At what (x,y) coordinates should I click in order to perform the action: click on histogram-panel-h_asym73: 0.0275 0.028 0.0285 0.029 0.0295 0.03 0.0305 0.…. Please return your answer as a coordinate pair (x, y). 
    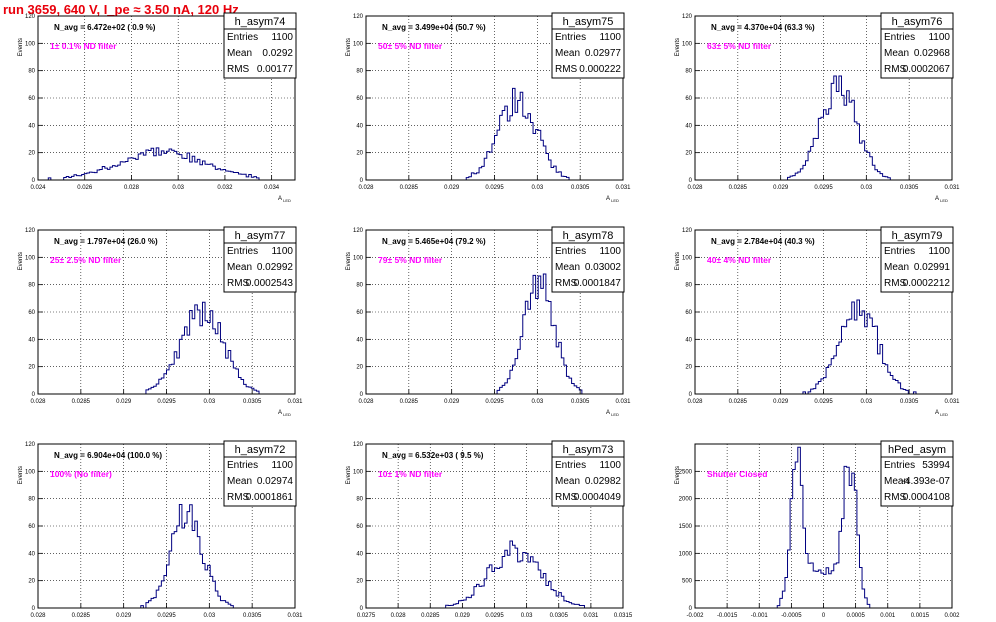
    Looking at the image, I should click on (489, 529).